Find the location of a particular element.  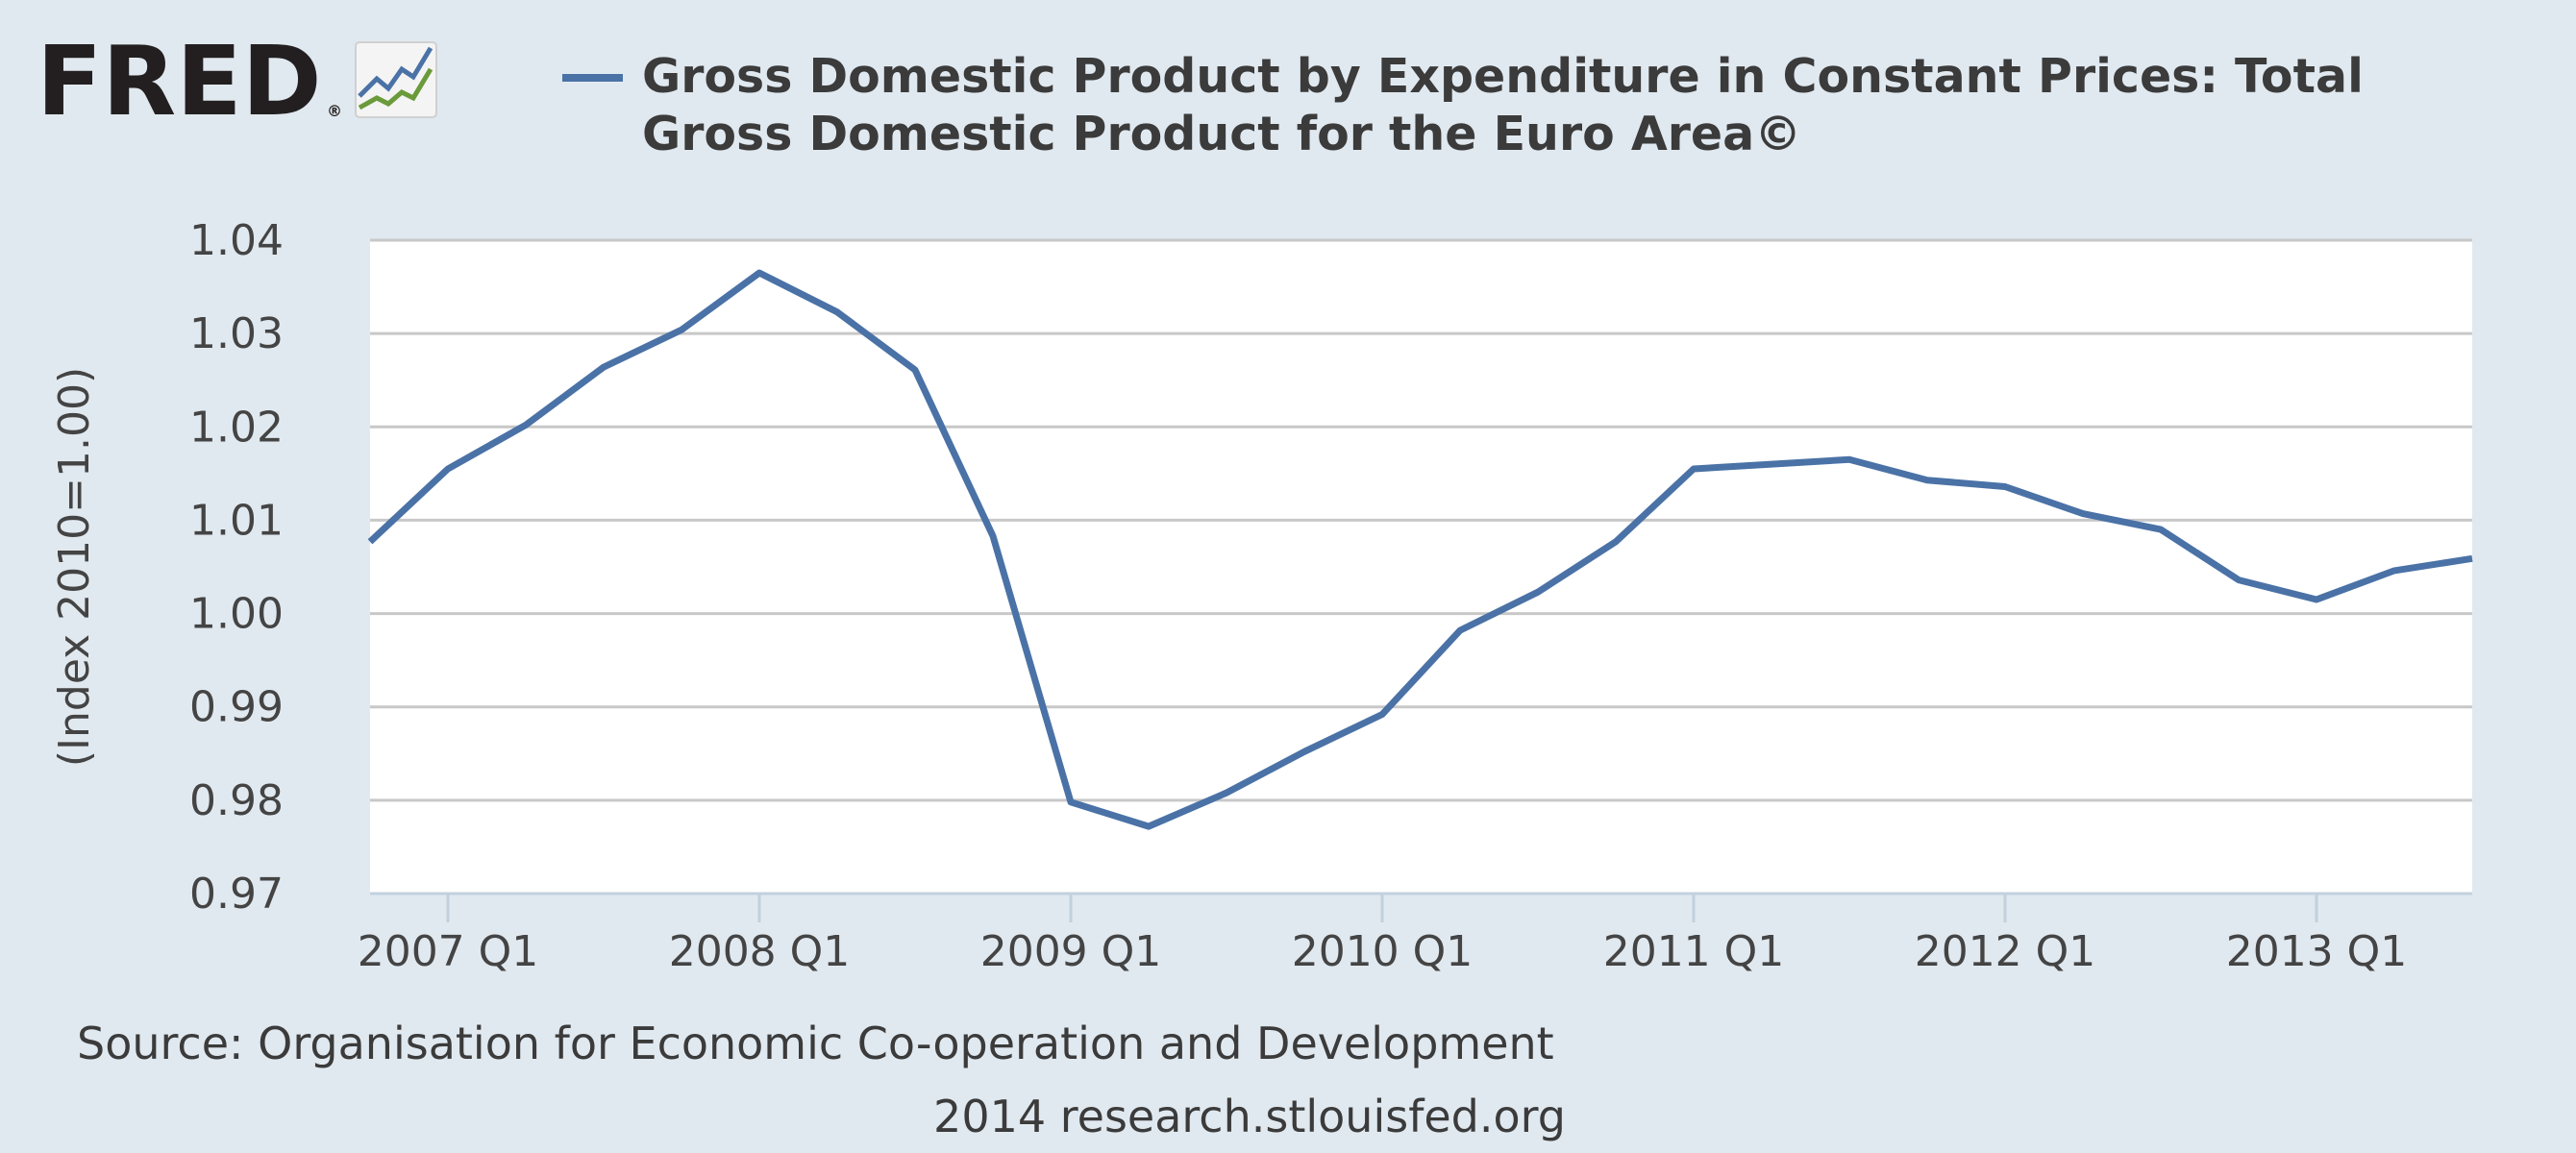

y-tick-label: 1.04 is located at coordinates (236, 240).